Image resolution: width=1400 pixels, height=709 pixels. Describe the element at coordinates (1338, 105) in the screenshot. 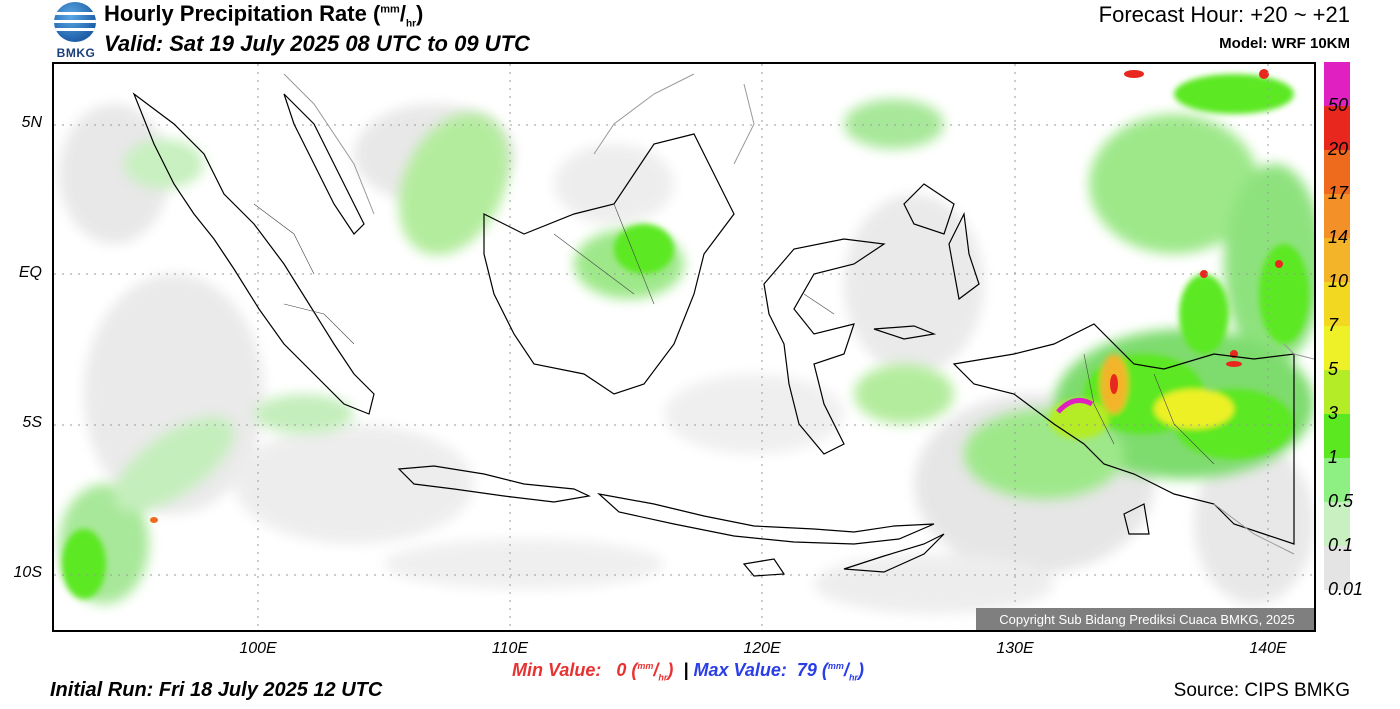

I see `colorbar-label: 50` at that location.